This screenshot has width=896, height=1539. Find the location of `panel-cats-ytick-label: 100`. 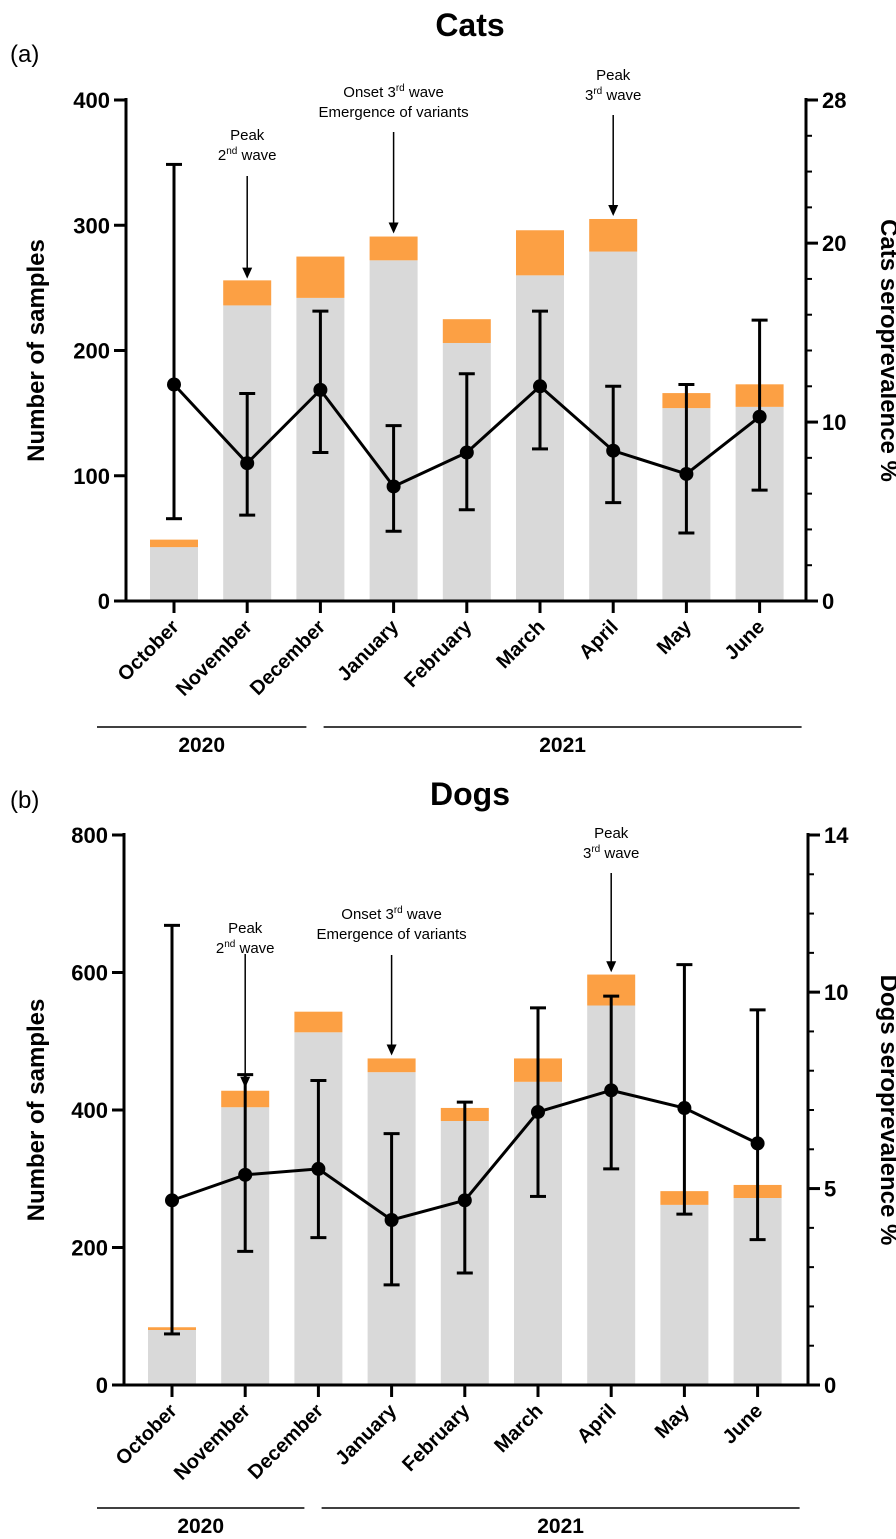

panel-cats-ytick-label: 100 is located at coordinates (91, 476).